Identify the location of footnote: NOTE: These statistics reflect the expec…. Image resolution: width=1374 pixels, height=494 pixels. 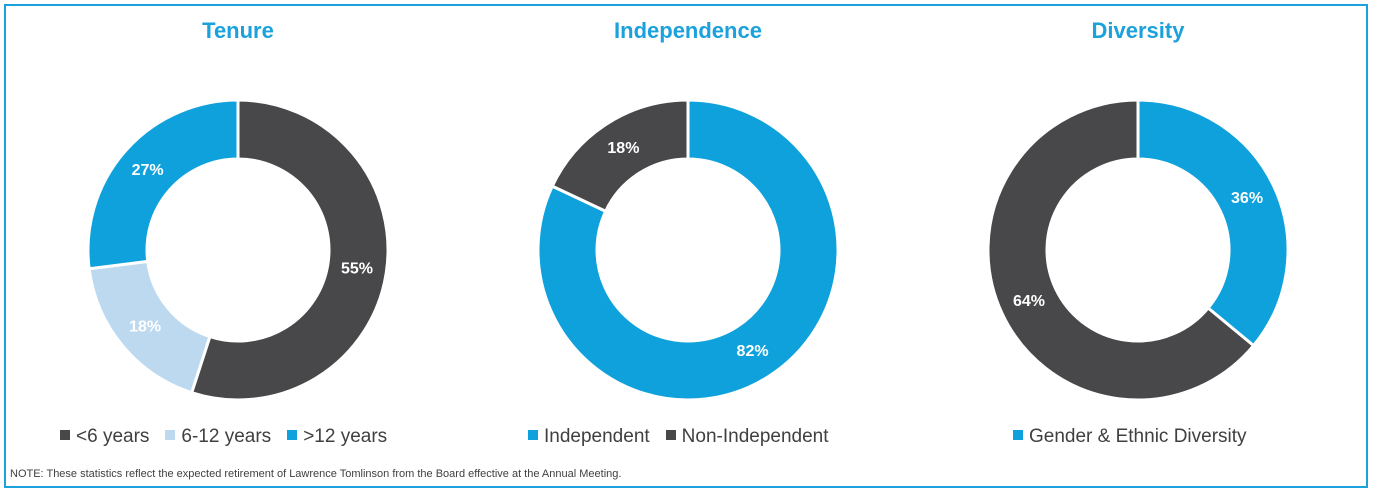
(316, 474).